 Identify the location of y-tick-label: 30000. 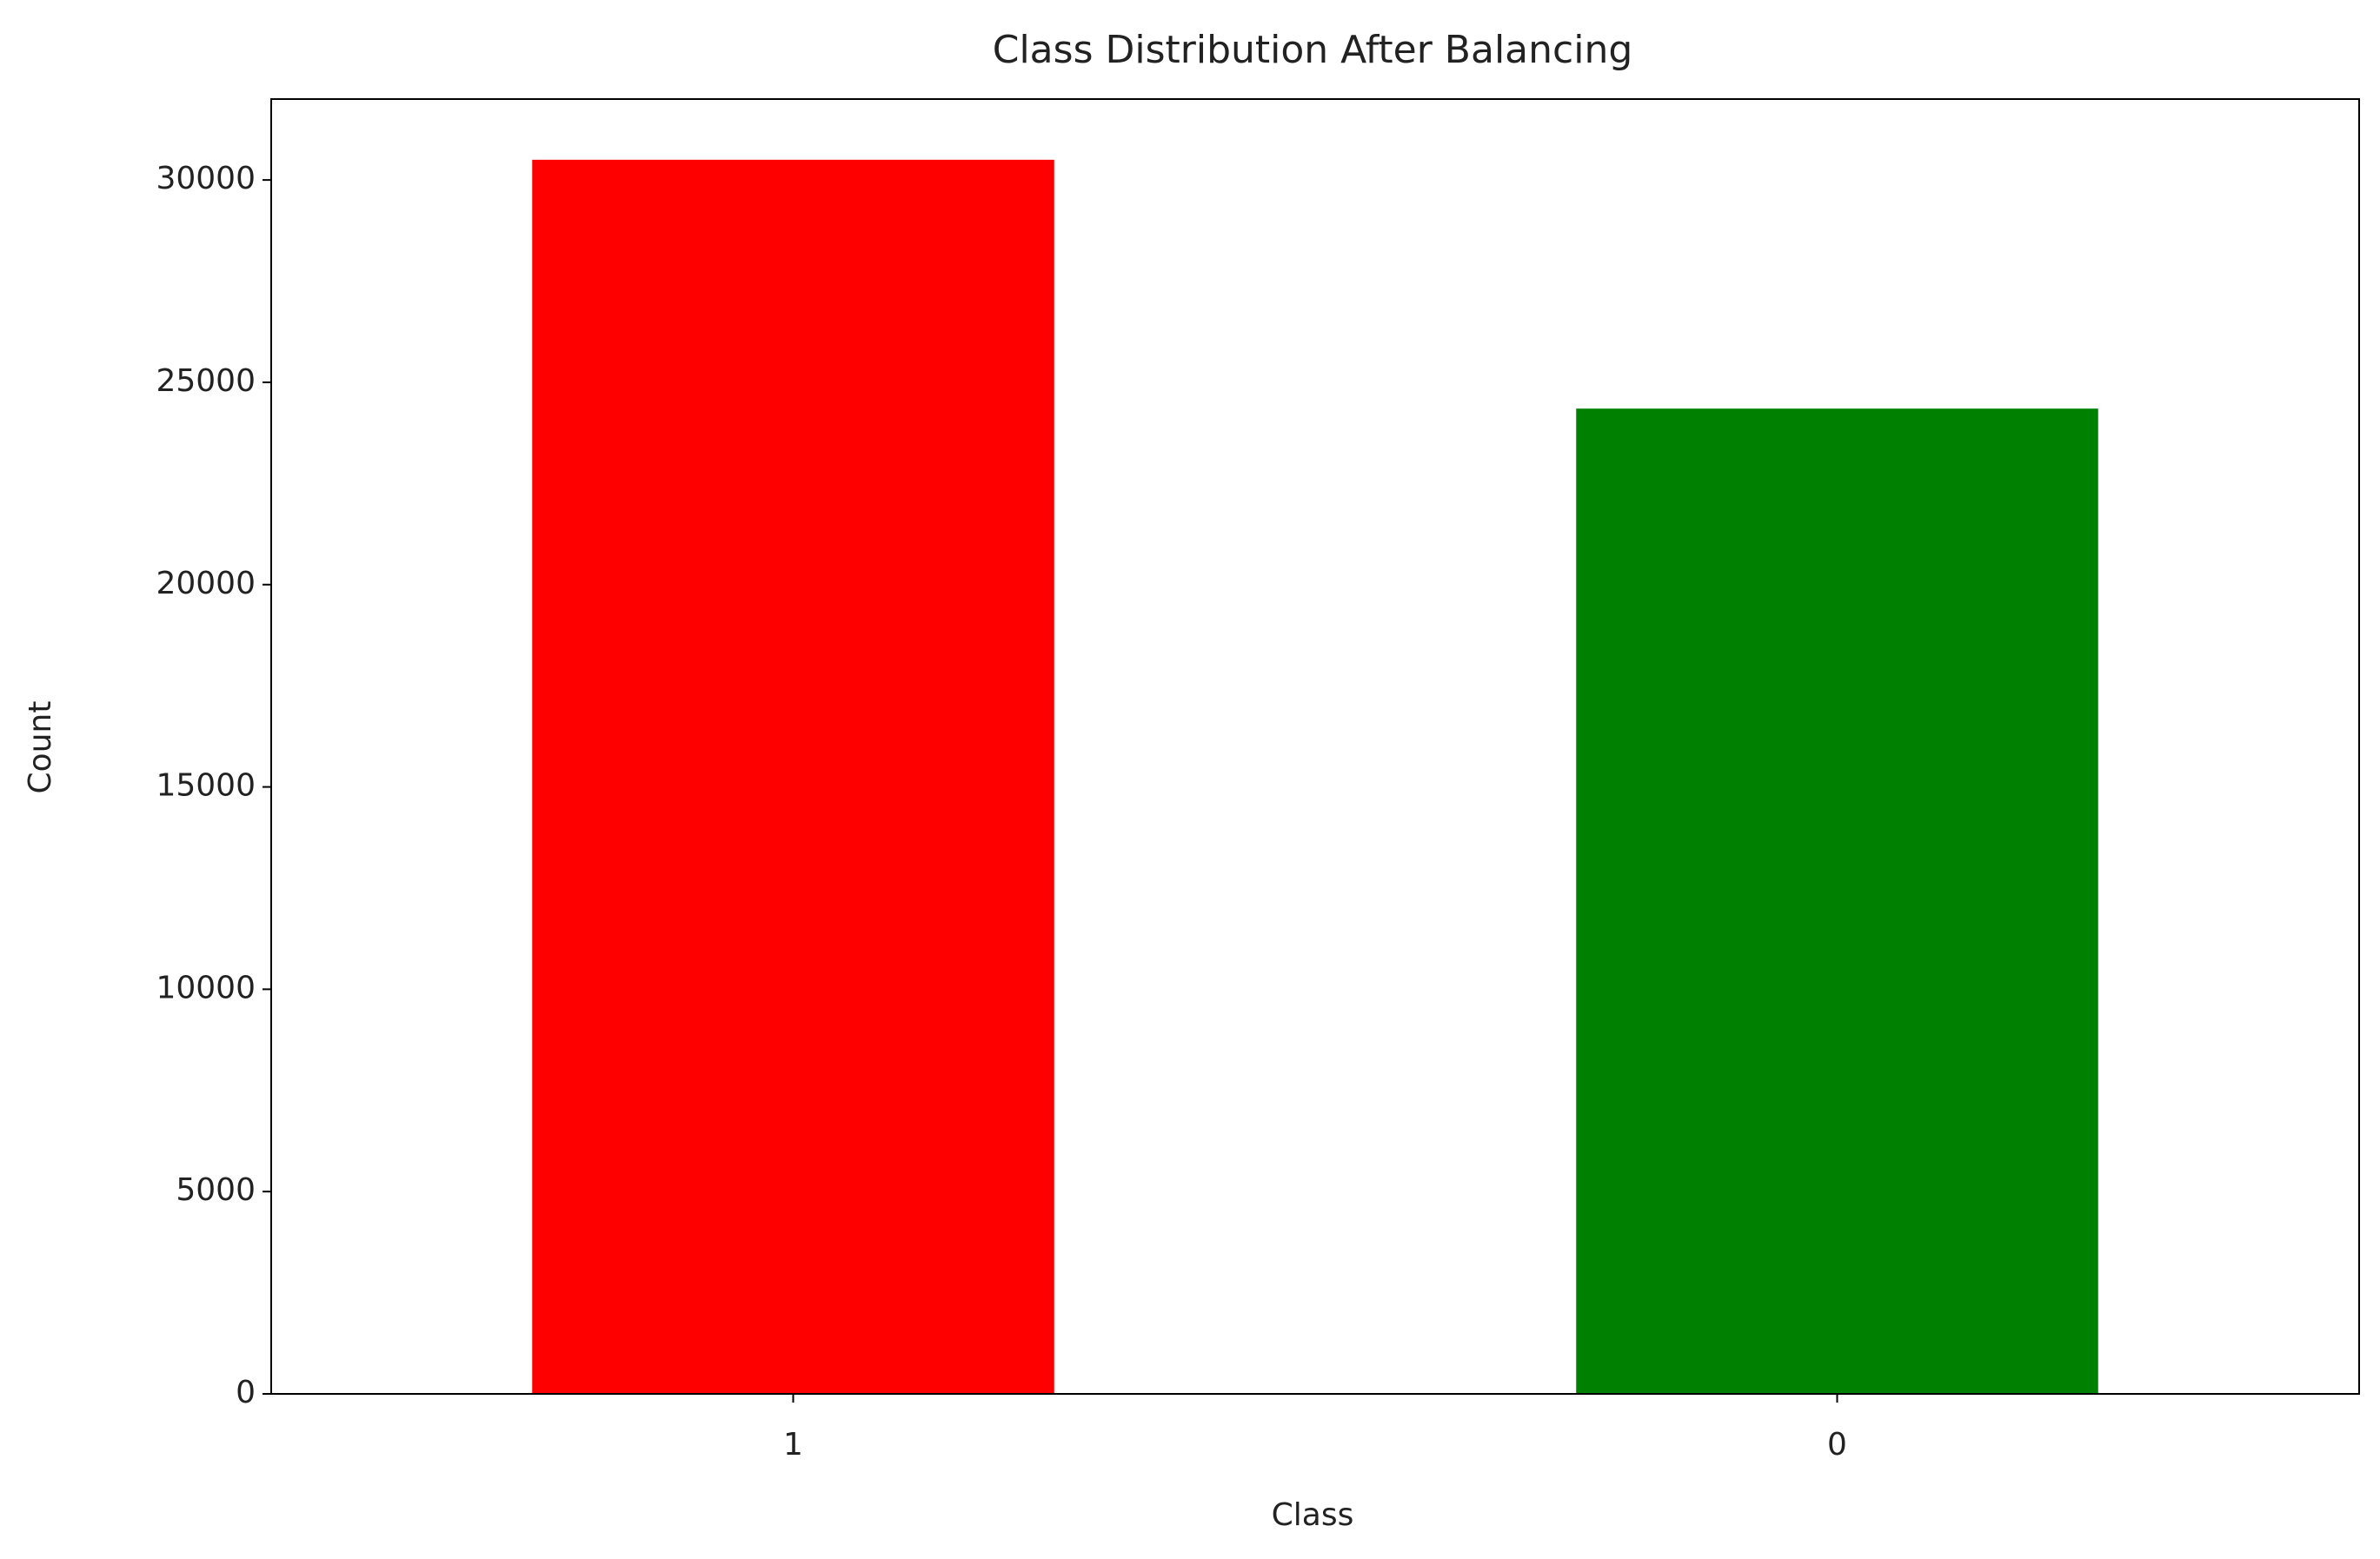
(206, 179).